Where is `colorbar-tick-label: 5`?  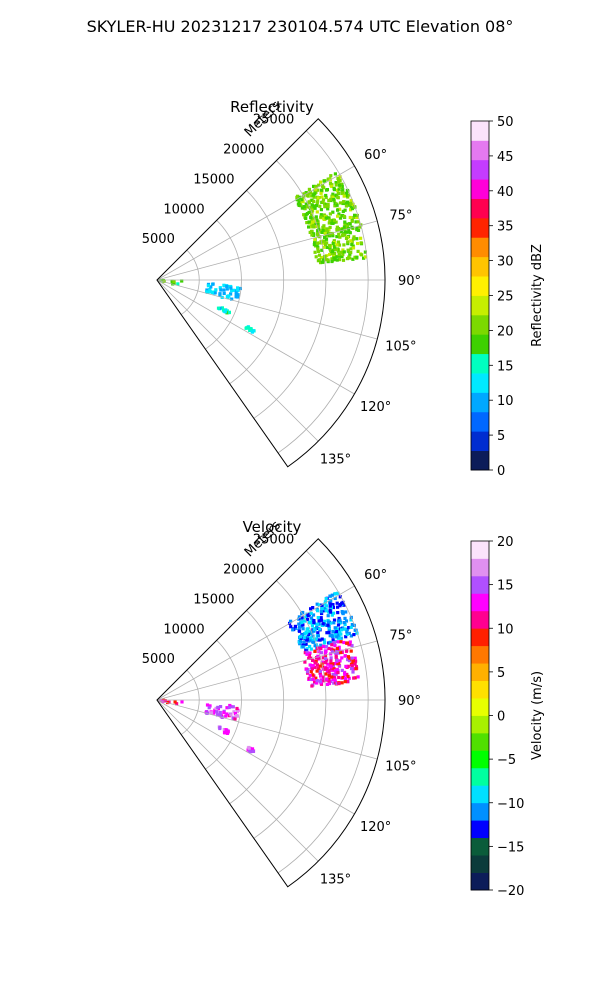 colorbar-tick-label: 5 is located at coordinates (501, 436).